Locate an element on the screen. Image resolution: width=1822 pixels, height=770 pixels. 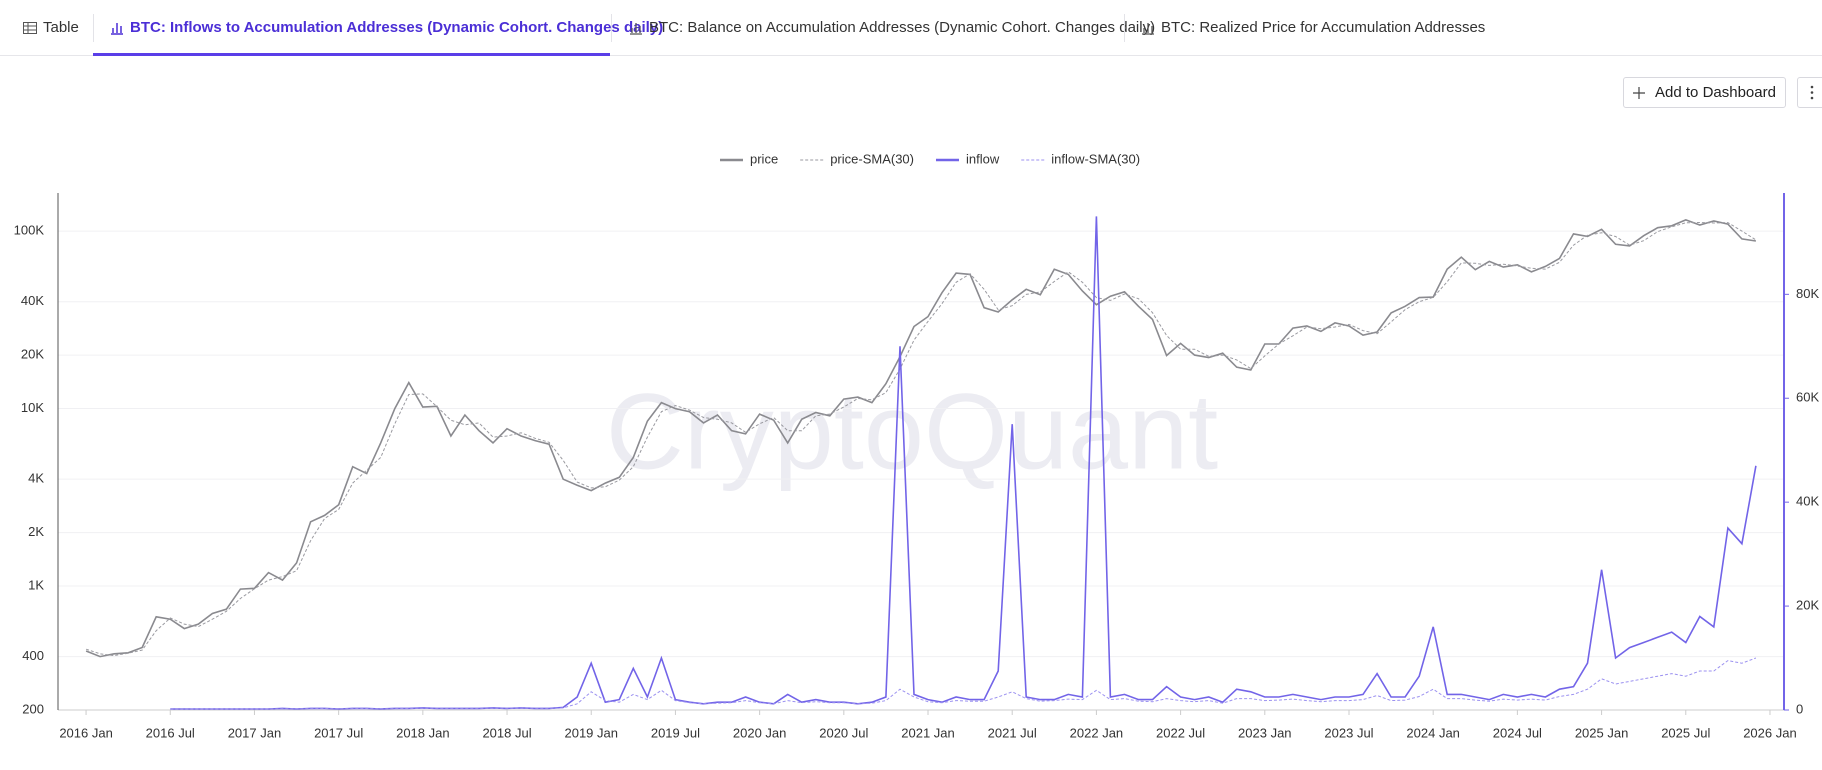
legend-label: inflow-SMA(30) is located at coordinates (1095, 158).